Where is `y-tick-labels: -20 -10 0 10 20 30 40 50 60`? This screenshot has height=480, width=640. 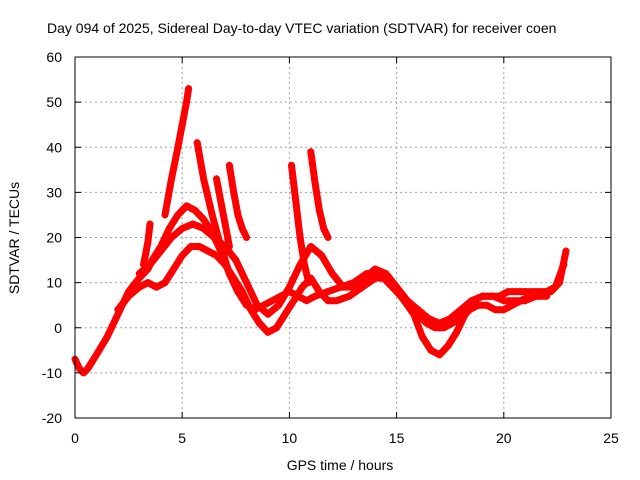 y-tick-labels: -20 -10 0 10 20 30 40 50 60 is located at coordinates (52, 237).